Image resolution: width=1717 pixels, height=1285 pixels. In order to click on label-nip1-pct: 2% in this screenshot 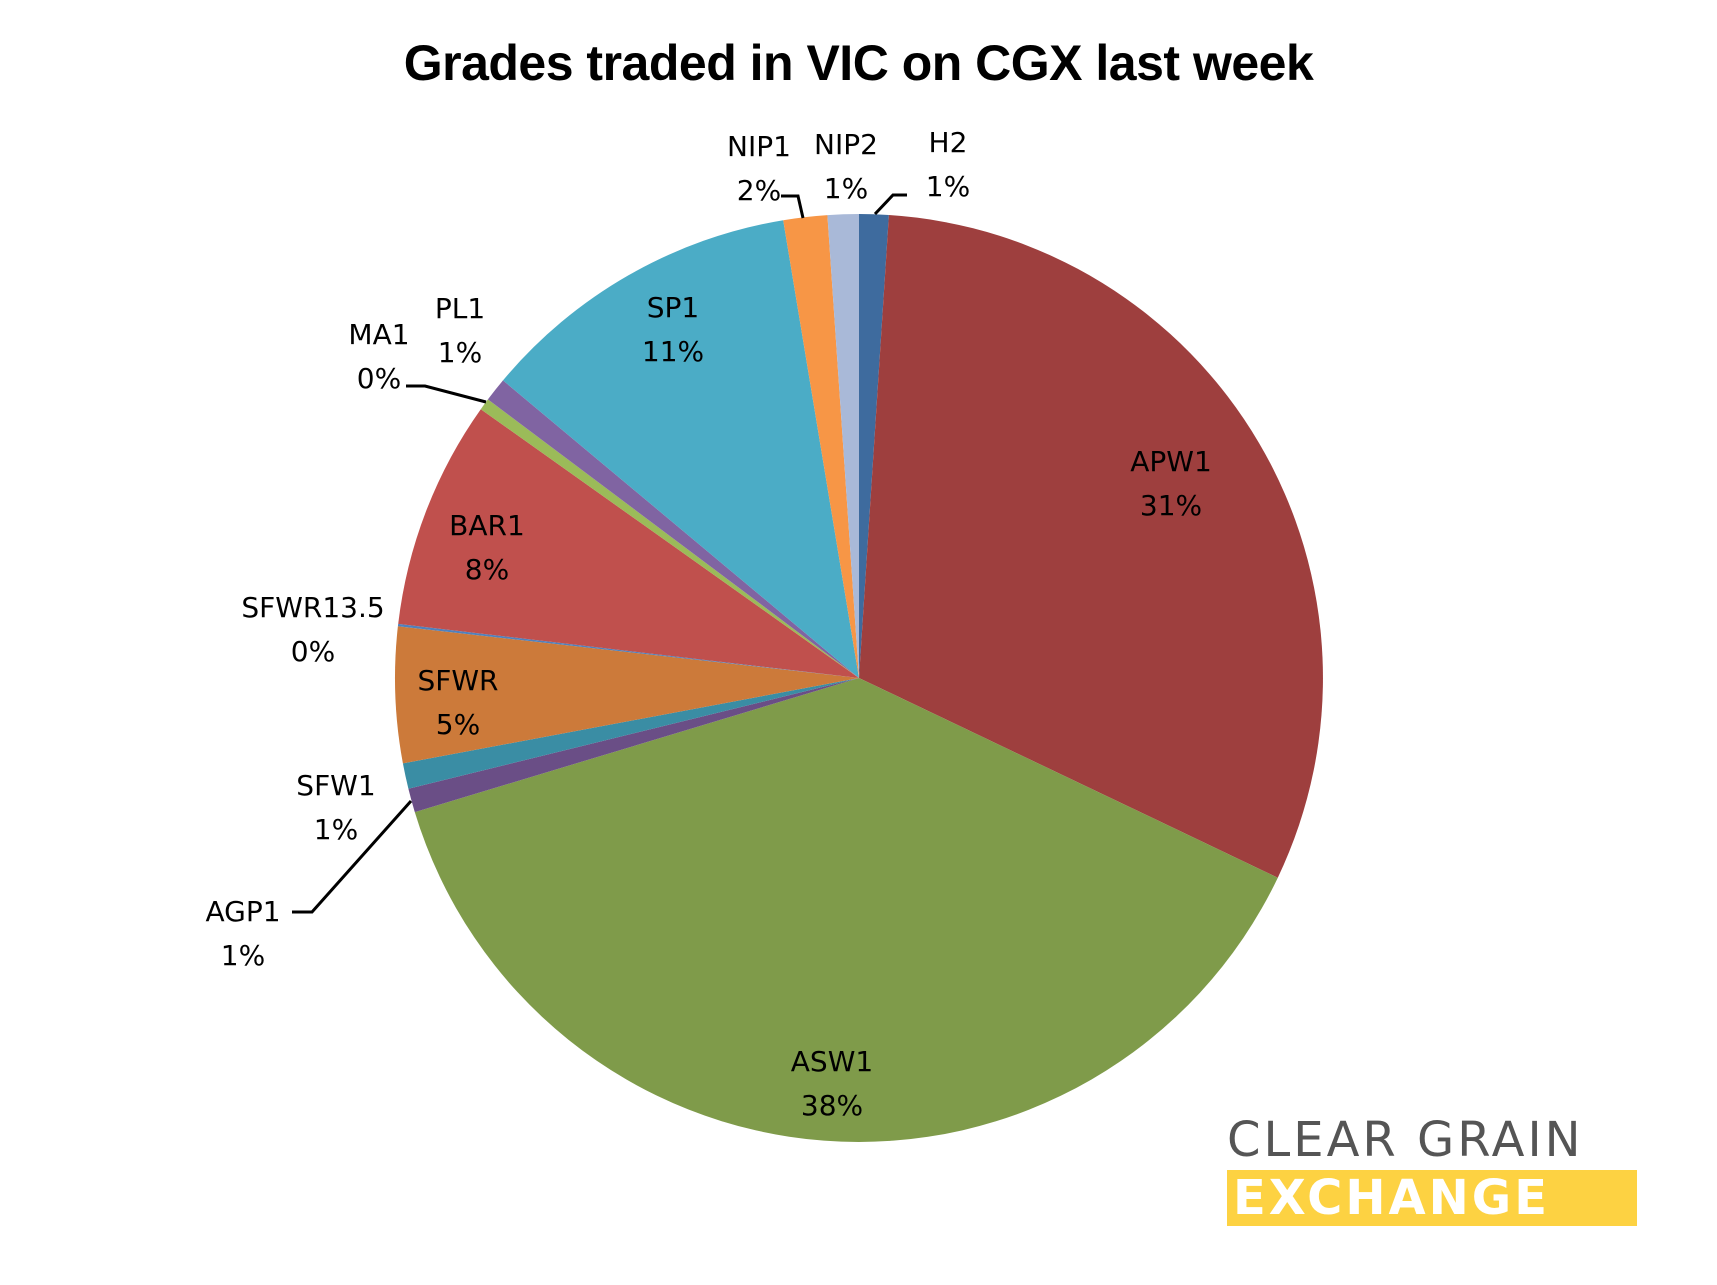, I will do `click(759, 190)`.